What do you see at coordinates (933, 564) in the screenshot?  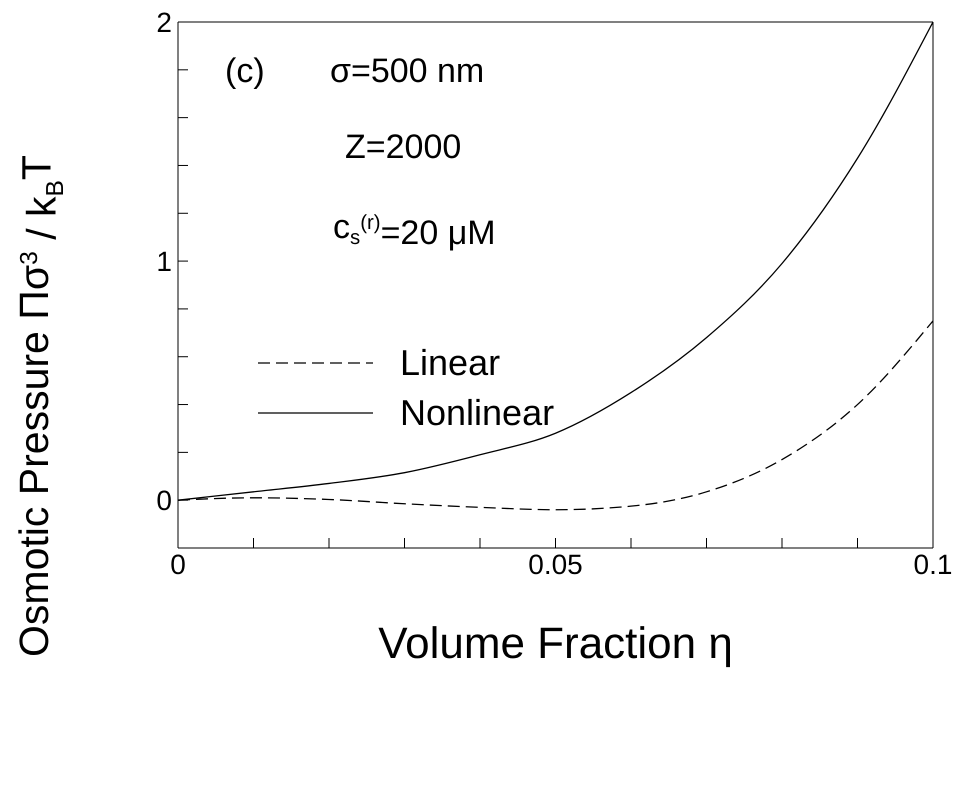 I see `x-tick-label: 0.1` at bounding box center [933, 564].